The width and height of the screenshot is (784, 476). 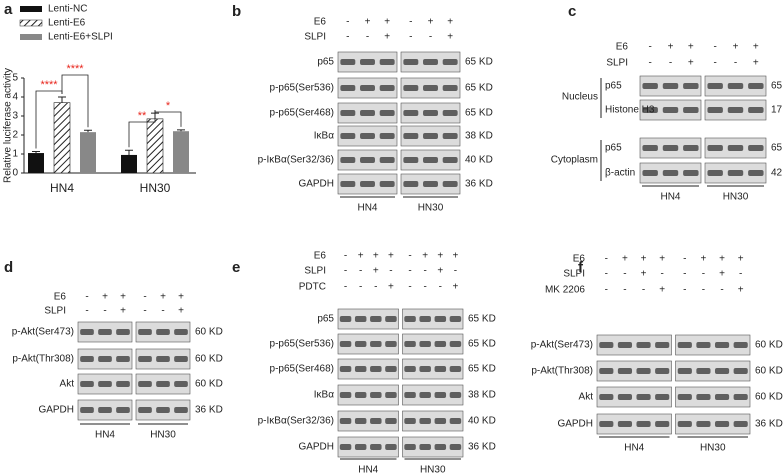 I want to click on panel-letter: a, so click(x=8, y=9).